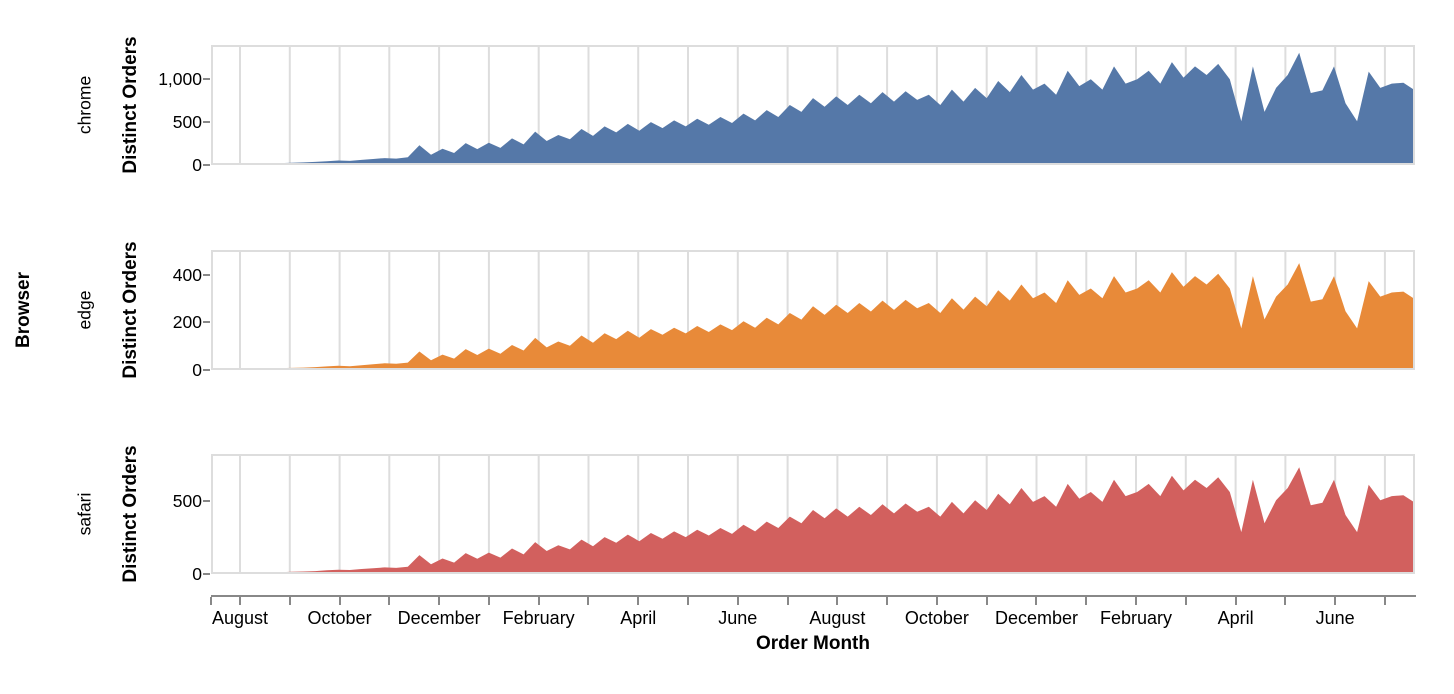  Describe the element at coordinates (84, 310) in the screenshot. I see `facet-label-edge: edge` at that location.